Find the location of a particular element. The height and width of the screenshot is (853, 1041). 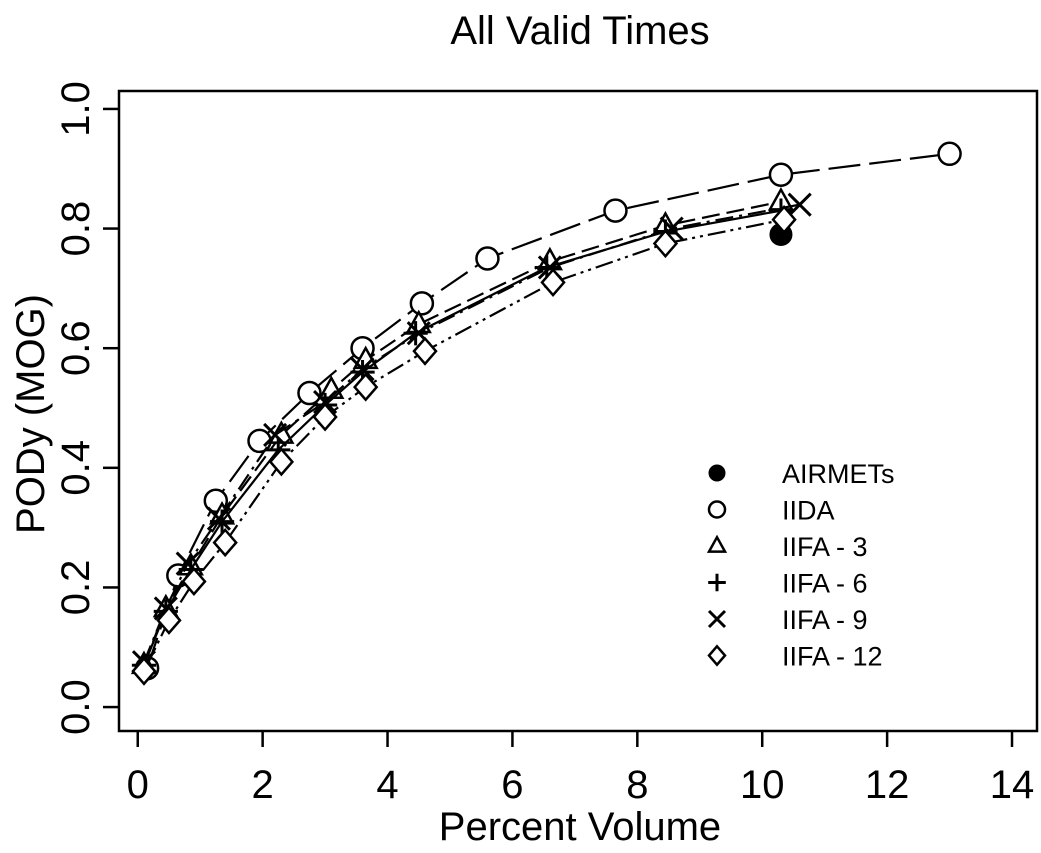

y-tick-label-2: 0.4 is located at coordinates (76, 468).